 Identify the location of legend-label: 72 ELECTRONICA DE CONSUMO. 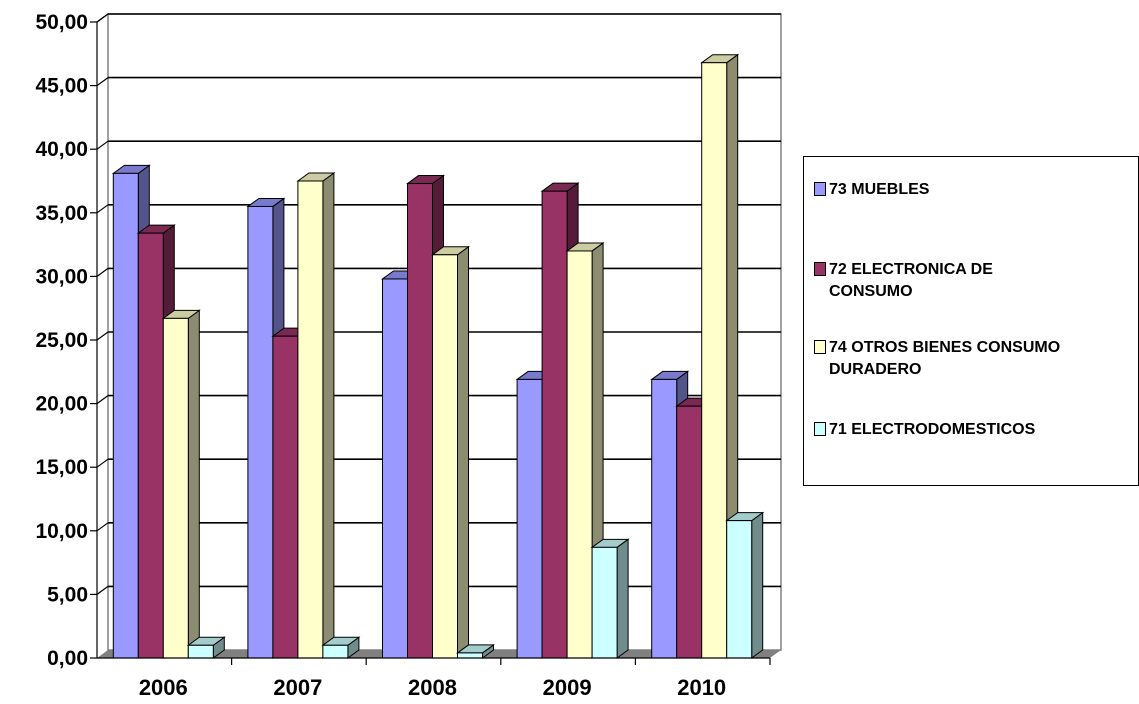
(911, 280).